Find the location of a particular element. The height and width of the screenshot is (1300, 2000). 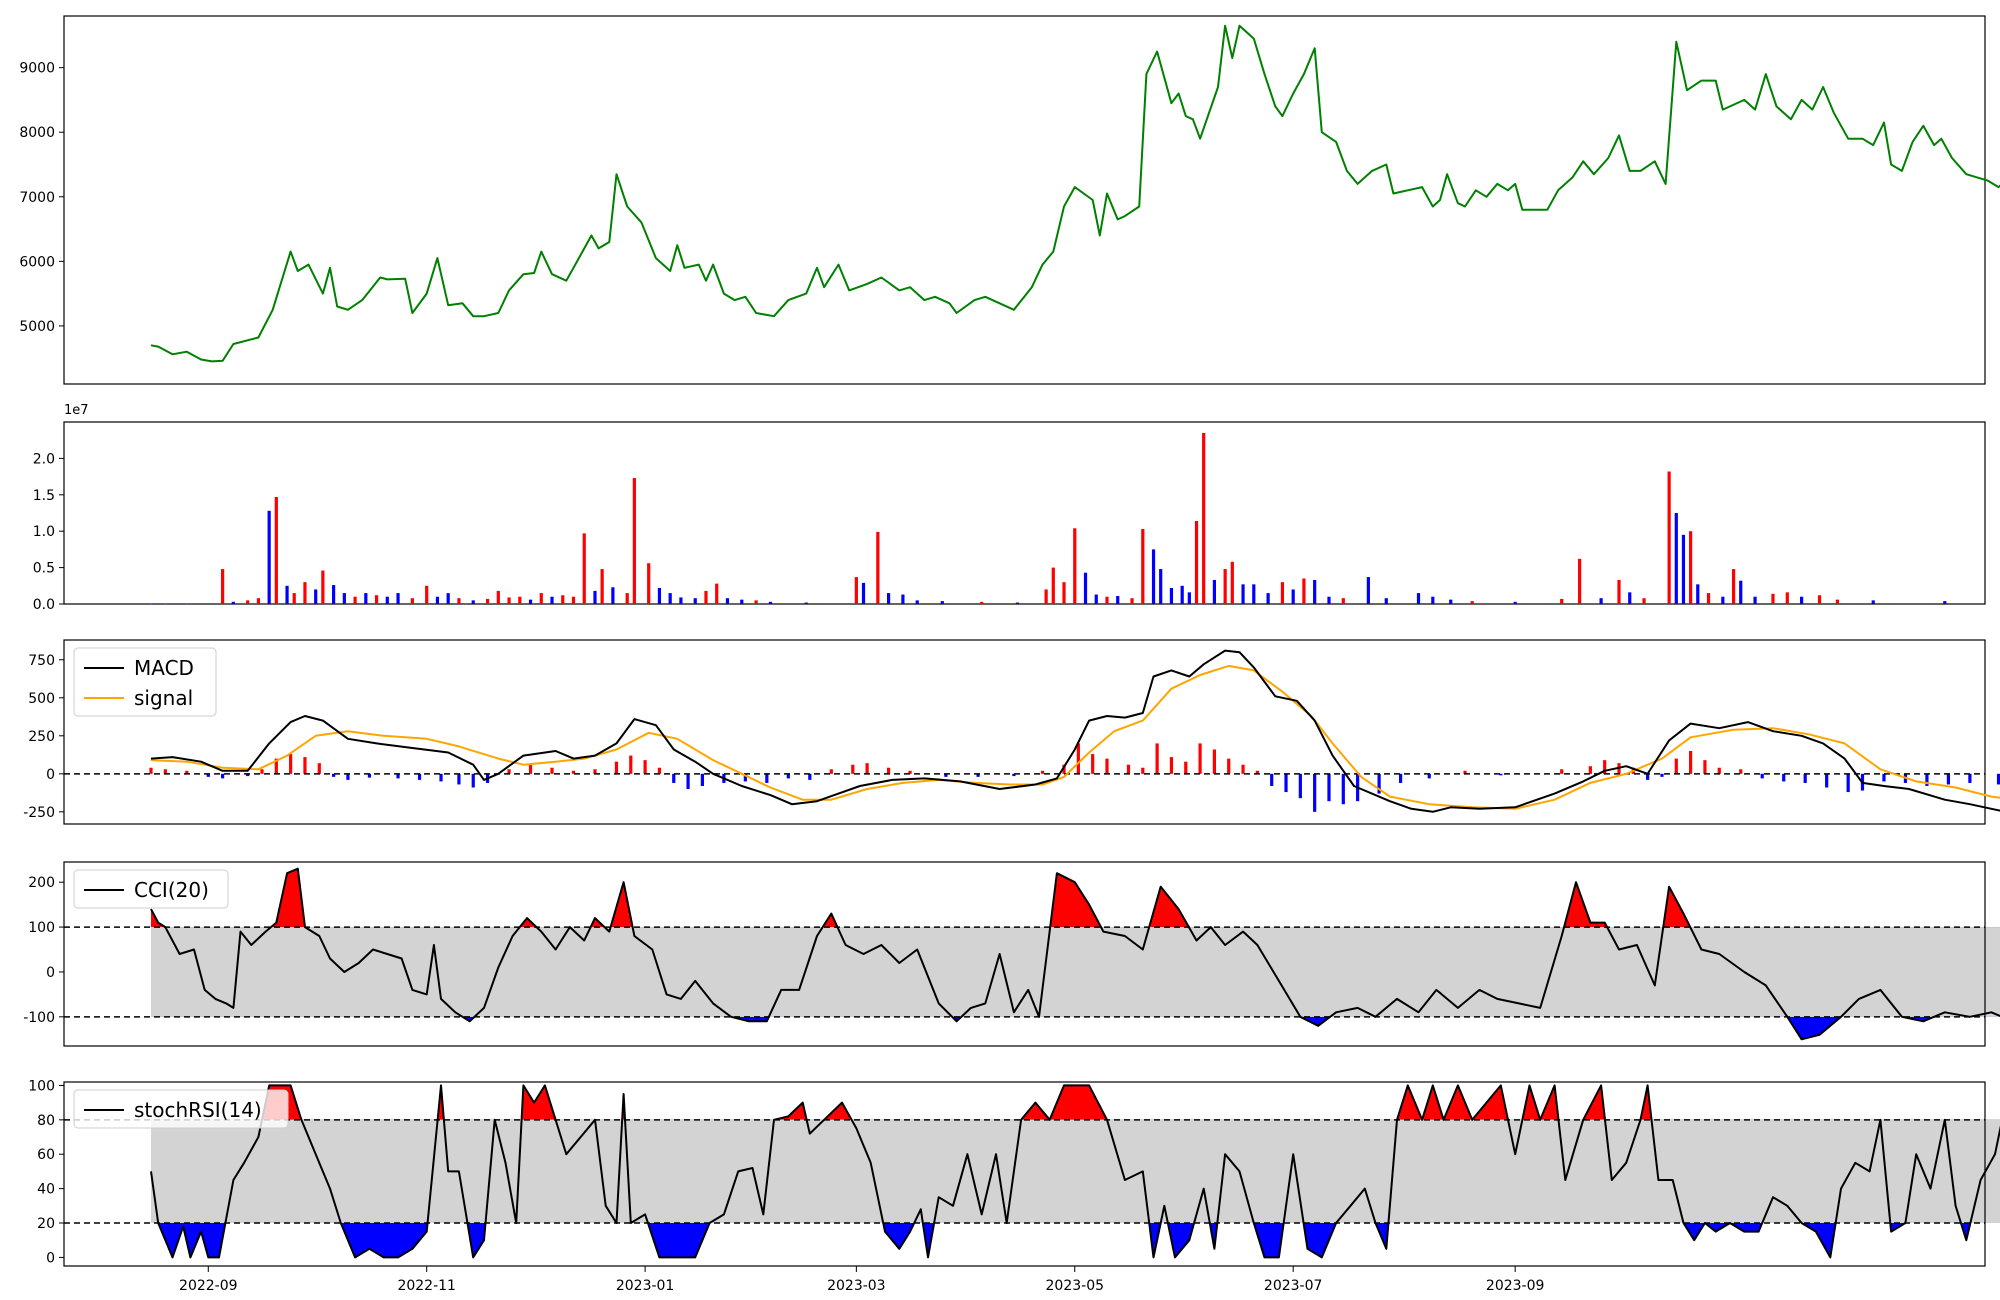

legend-label: stochRSI(14) is located at coordinates (198, 1110).